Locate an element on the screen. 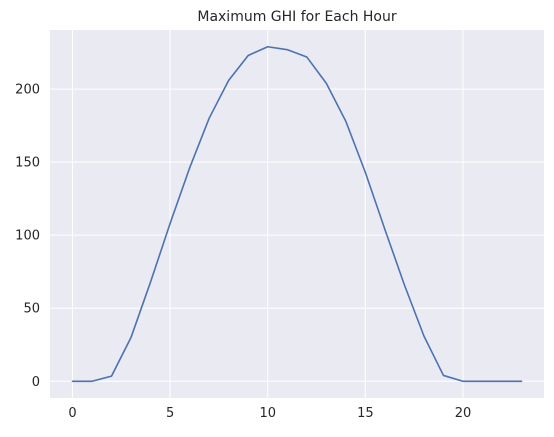  y-tick-label: 0 is located at coordinates (36, 382).